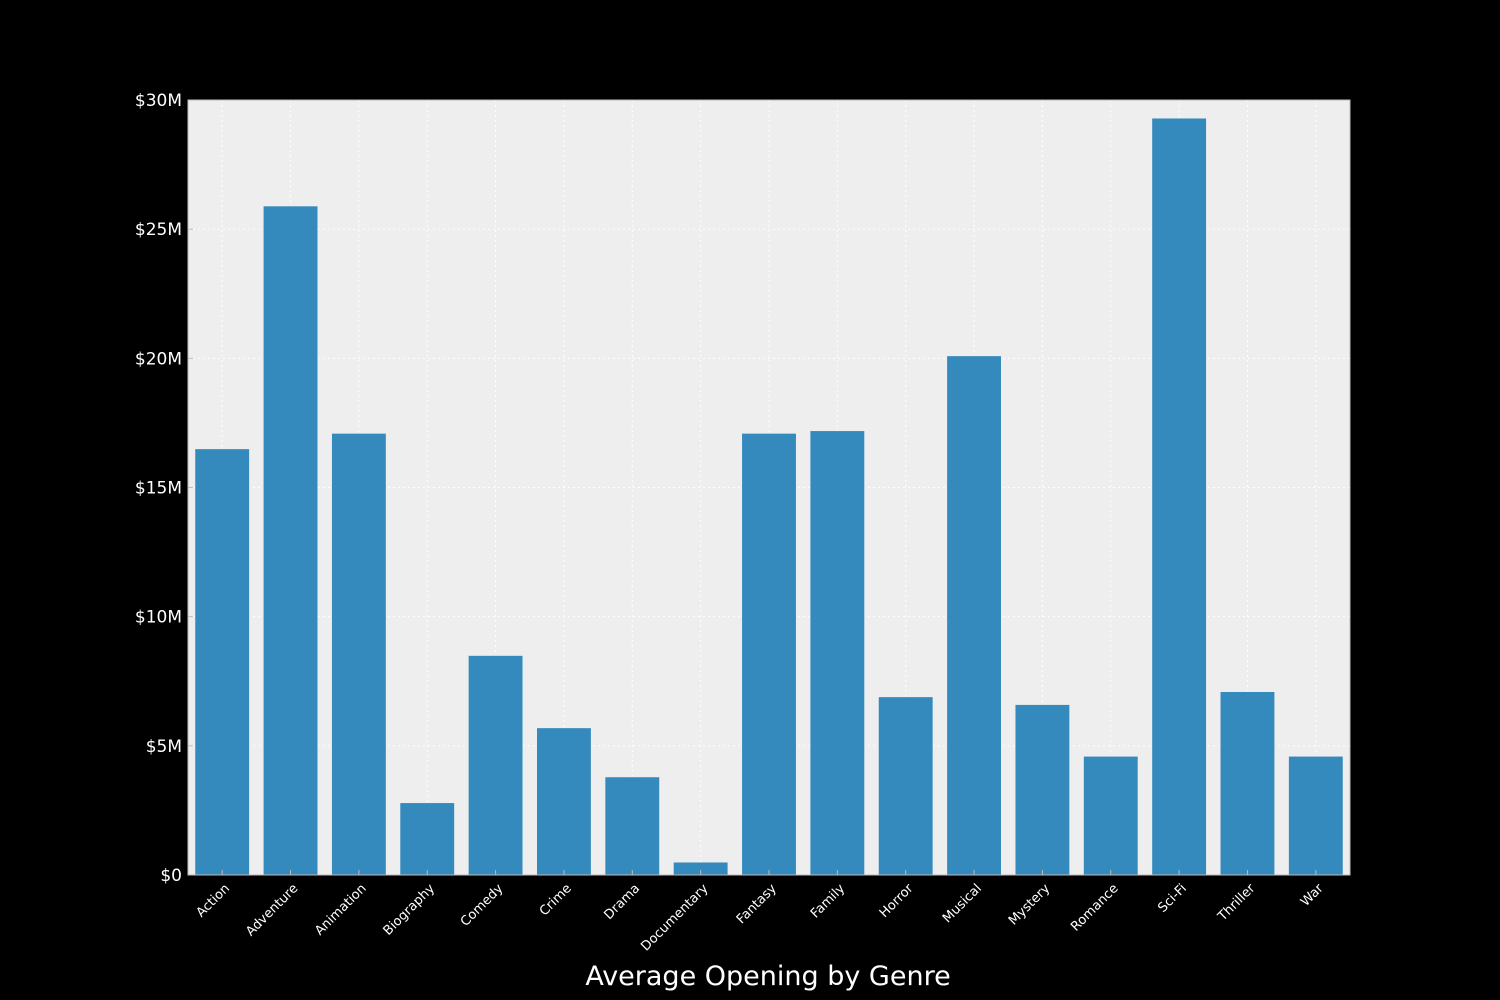  Describe the element at coordinates (1247, 783) in the screenshot. I see `bar-thriller` at that location.